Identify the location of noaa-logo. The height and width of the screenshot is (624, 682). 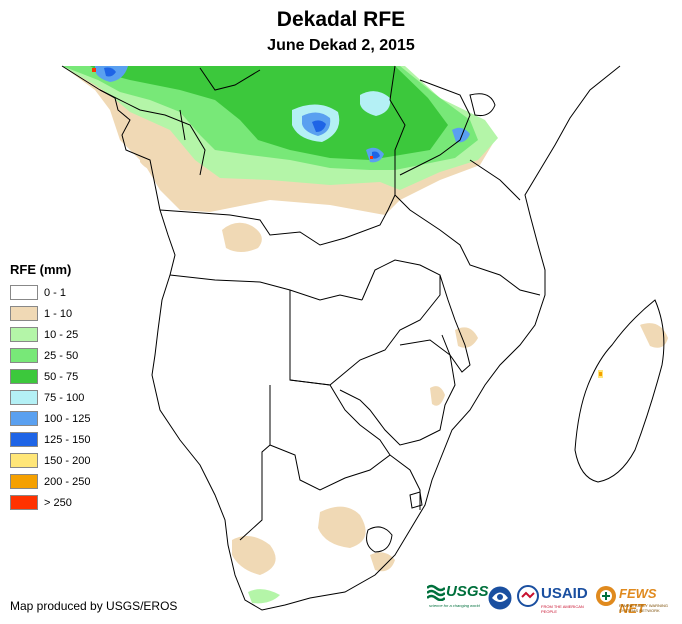
(501, 600).